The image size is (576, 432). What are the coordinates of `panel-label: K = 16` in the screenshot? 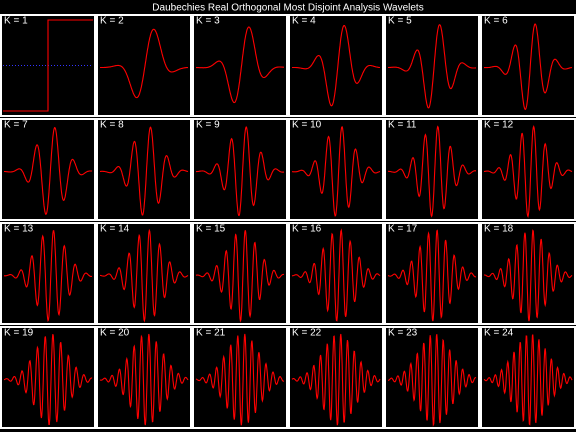 It's located at (307, 229).